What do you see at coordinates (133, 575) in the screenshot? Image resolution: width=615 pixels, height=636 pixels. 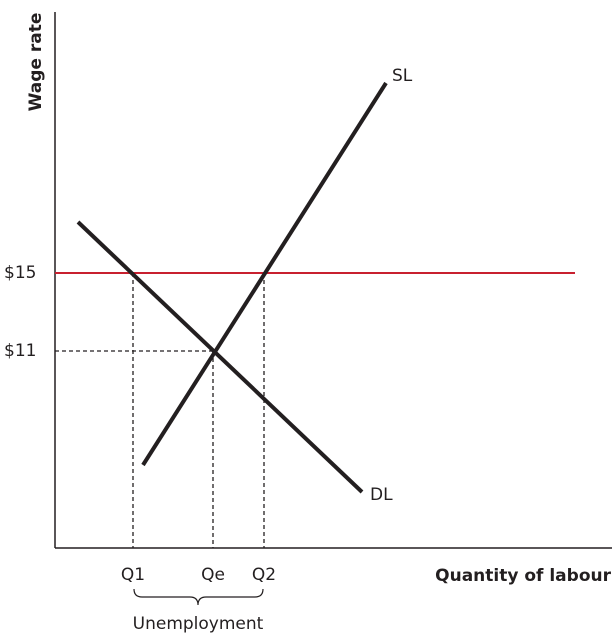 I see `quantity-label: Q1` at bounding box center [133, 575].